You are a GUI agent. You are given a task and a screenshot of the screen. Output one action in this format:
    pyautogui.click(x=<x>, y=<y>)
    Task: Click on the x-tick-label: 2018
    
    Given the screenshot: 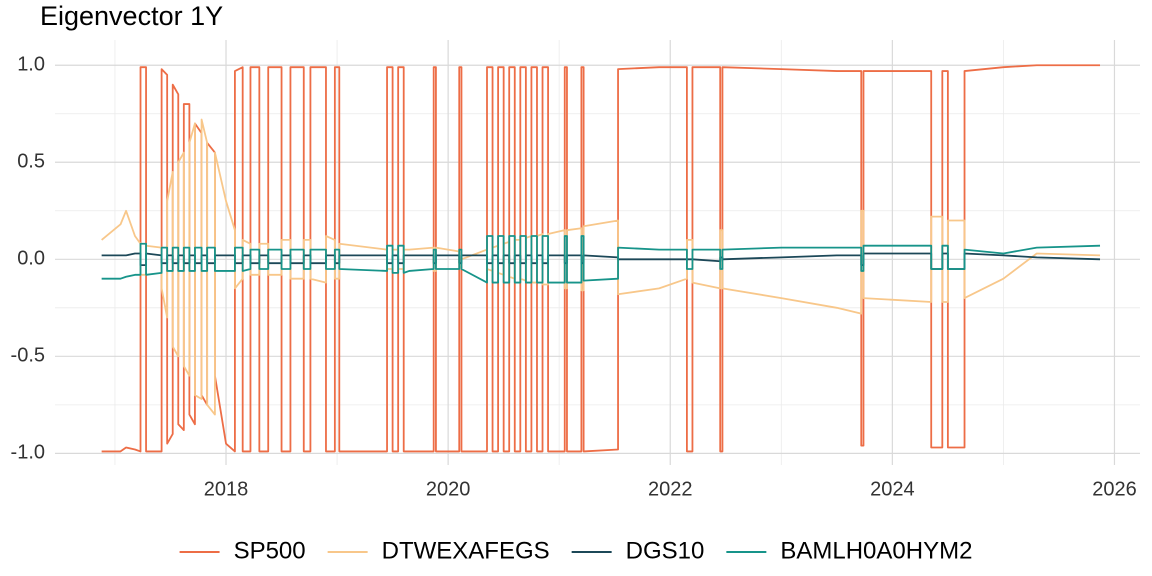 What is the action you would take?
    pyautogui.click(x=226, y=489)
    